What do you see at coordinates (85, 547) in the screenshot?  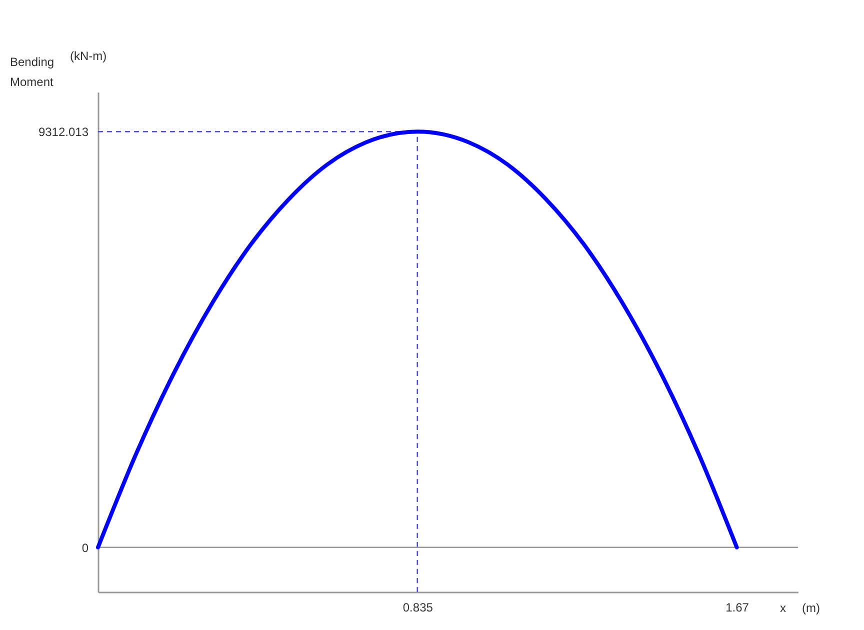 I see `y-tick-label: 0` at bounding box center [85, 547].